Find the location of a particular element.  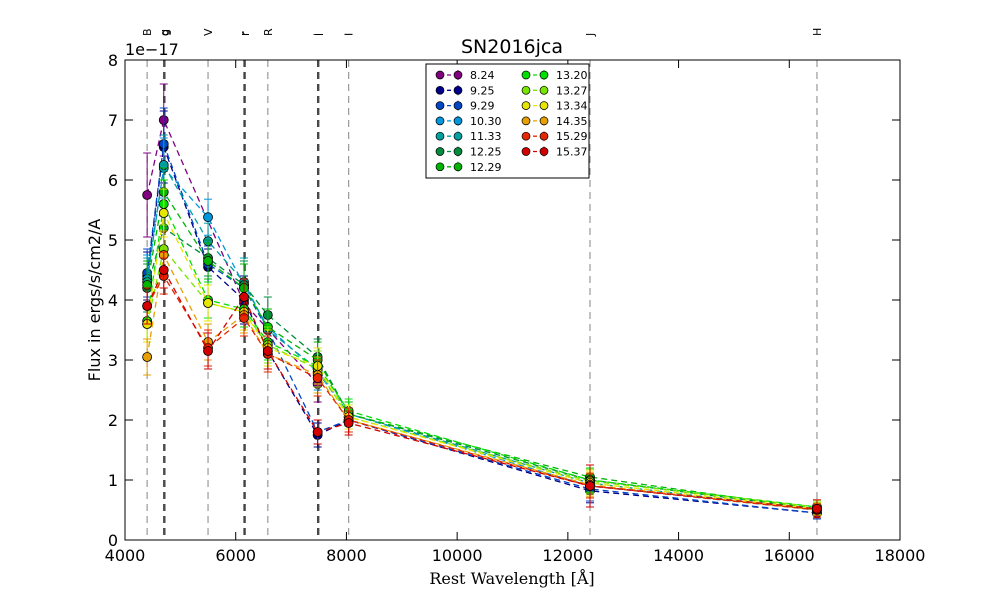

band-label-2: g is located at coordinates (165, 32).